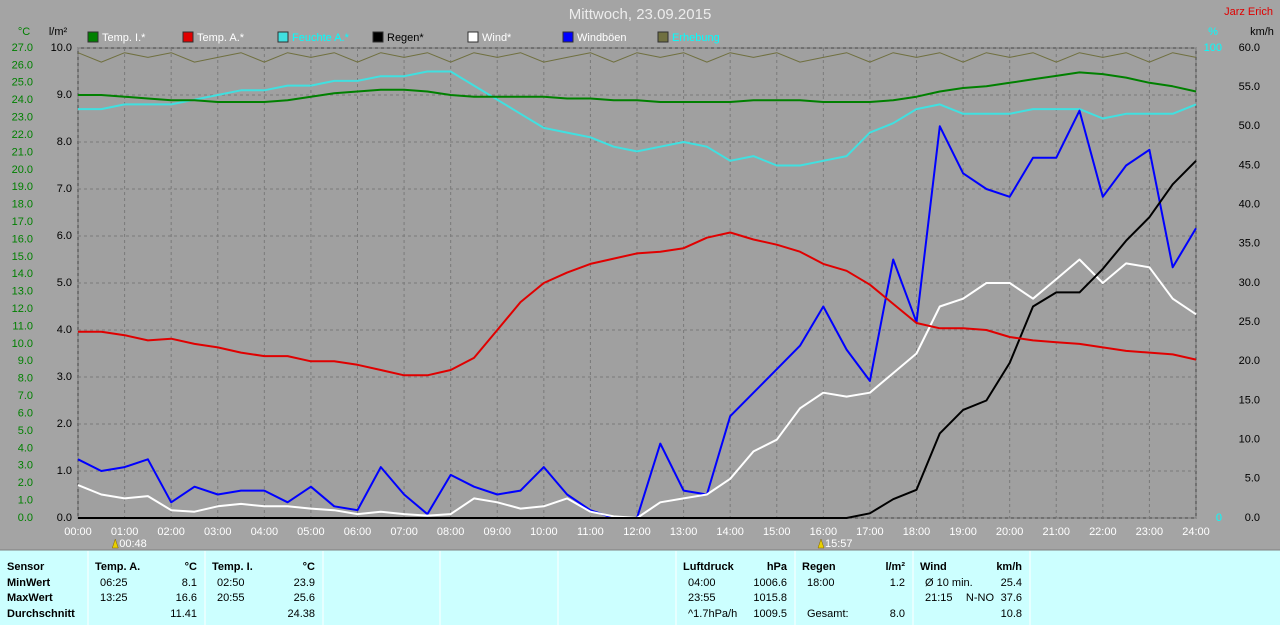  Describe the element at coordinates (777, 532) in the screenshot. I see `x-tick-label: 15:00` at that location.